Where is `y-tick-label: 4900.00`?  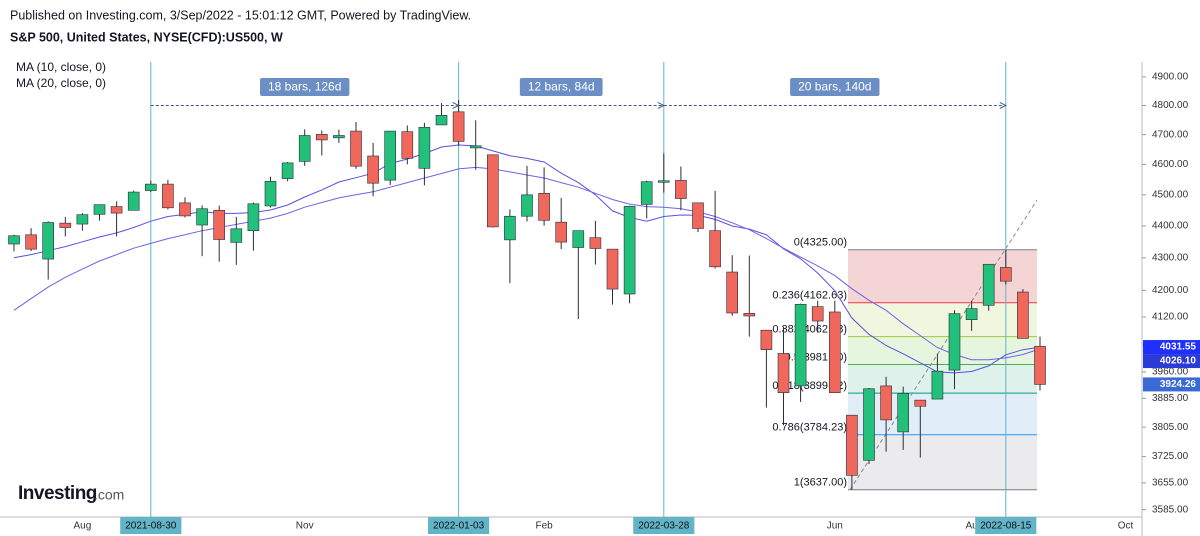 y-tick-label: 4900.00 is located at coordinates (1170, 77).